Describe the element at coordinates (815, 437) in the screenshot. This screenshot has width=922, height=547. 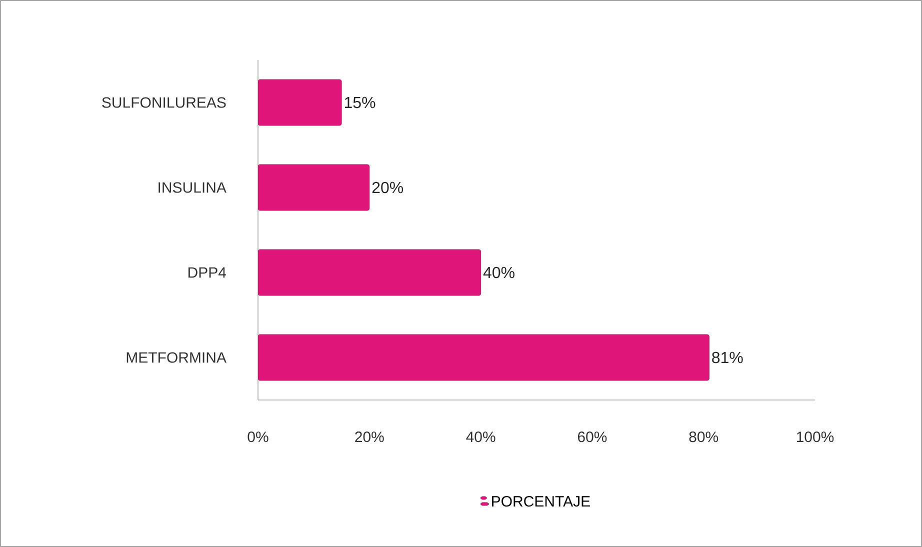
I see `x-tick-label: 100%` at that location.